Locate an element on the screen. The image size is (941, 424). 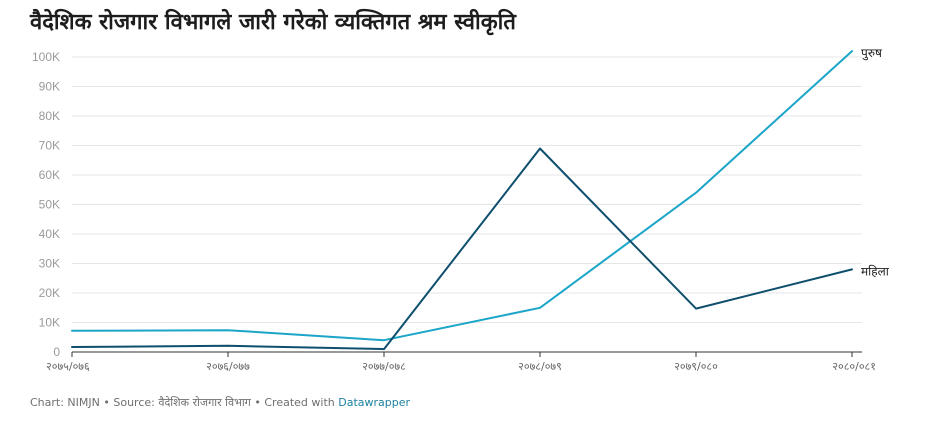
x-tick-label: २०७८/०७९ is located at coordinates (540, 366).